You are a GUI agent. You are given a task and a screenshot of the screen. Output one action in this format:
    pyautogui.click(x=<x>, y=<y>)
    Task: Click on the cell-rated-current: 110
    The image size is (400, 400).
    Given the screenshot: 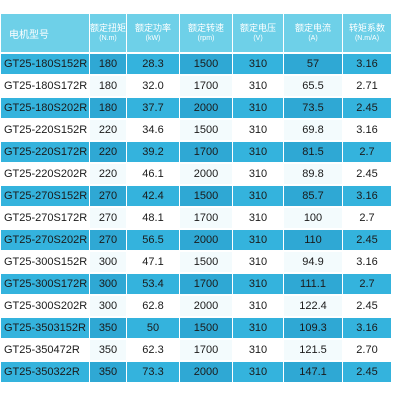 What is the action you would take?
    pyautogui.click(x=313, y=240)
    